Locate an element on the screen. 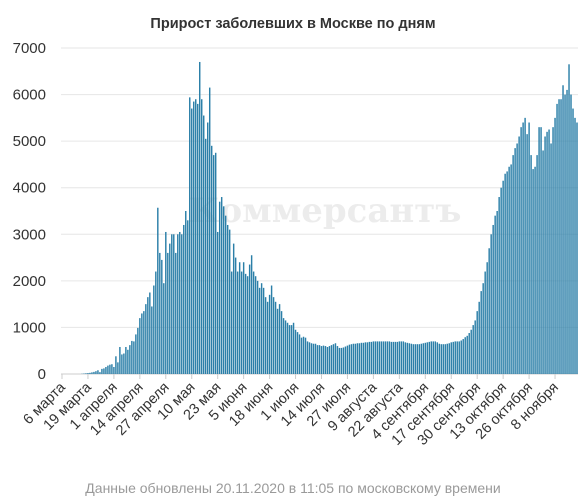 Image resolution: width=586 pixels, height=502 pixels. y-tick-label: 2000 is located at coordinates (29, 281).